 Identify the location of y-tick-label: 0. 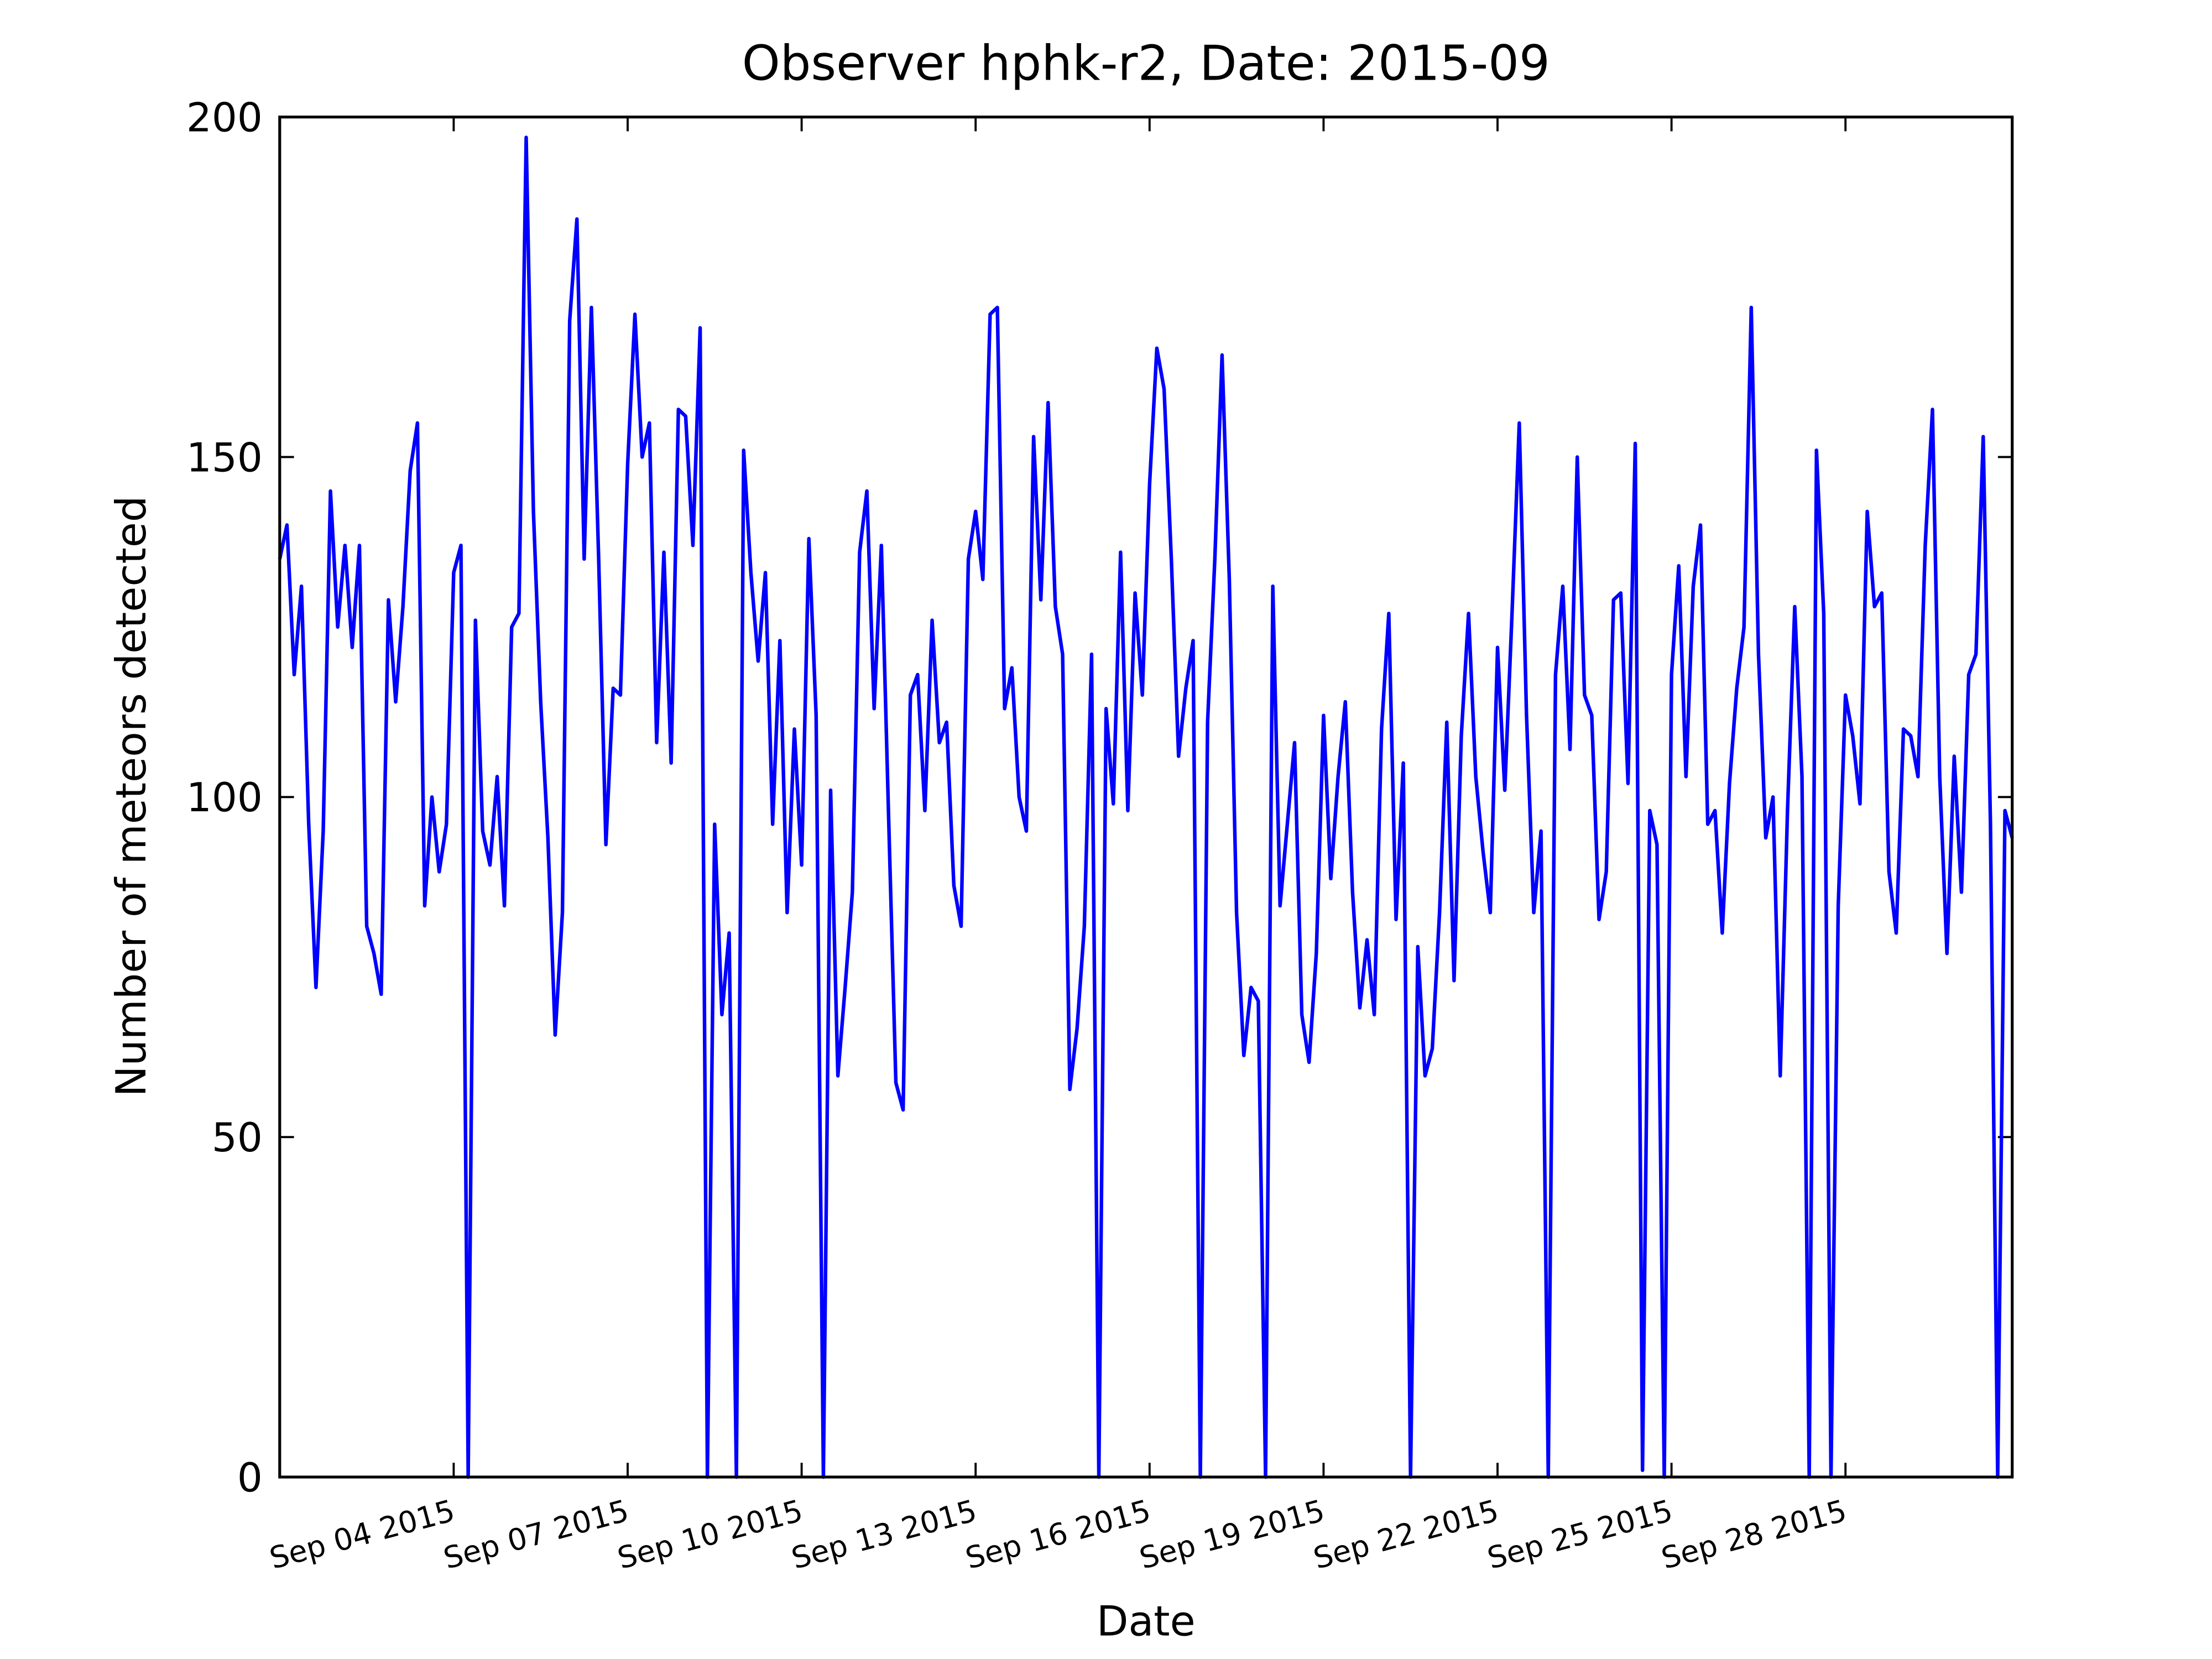
(250, 1478).